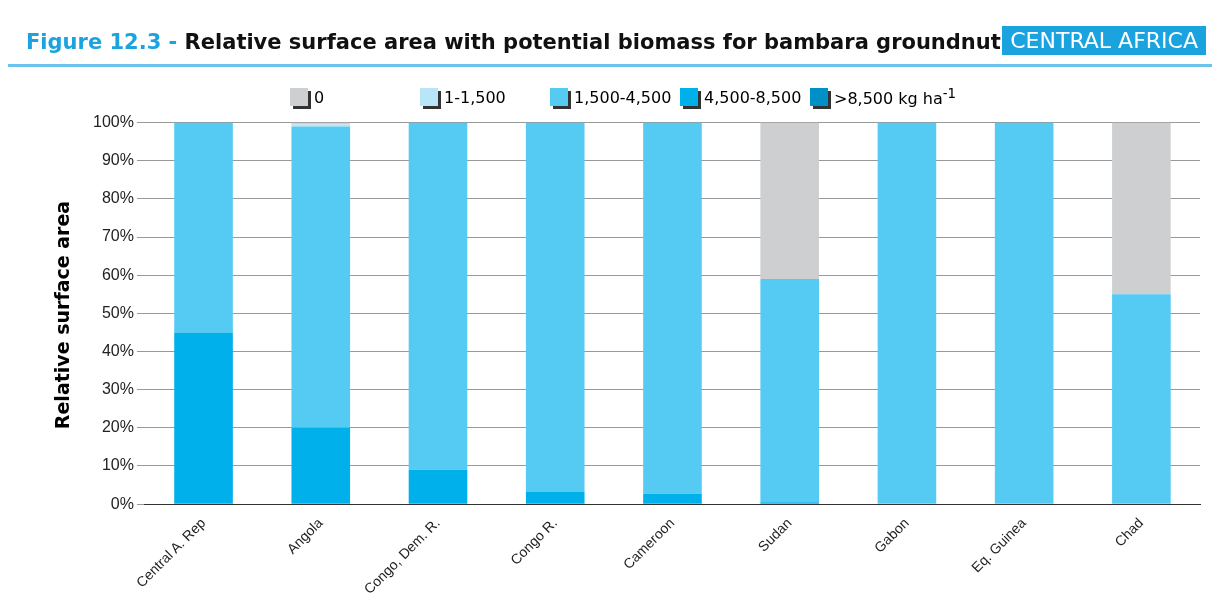 The image size is (1220, 601). What do you see at coordinates (117, 389) in the screenshot?
I see `y-tick-label: 30%` at bounding box center [117, 389].